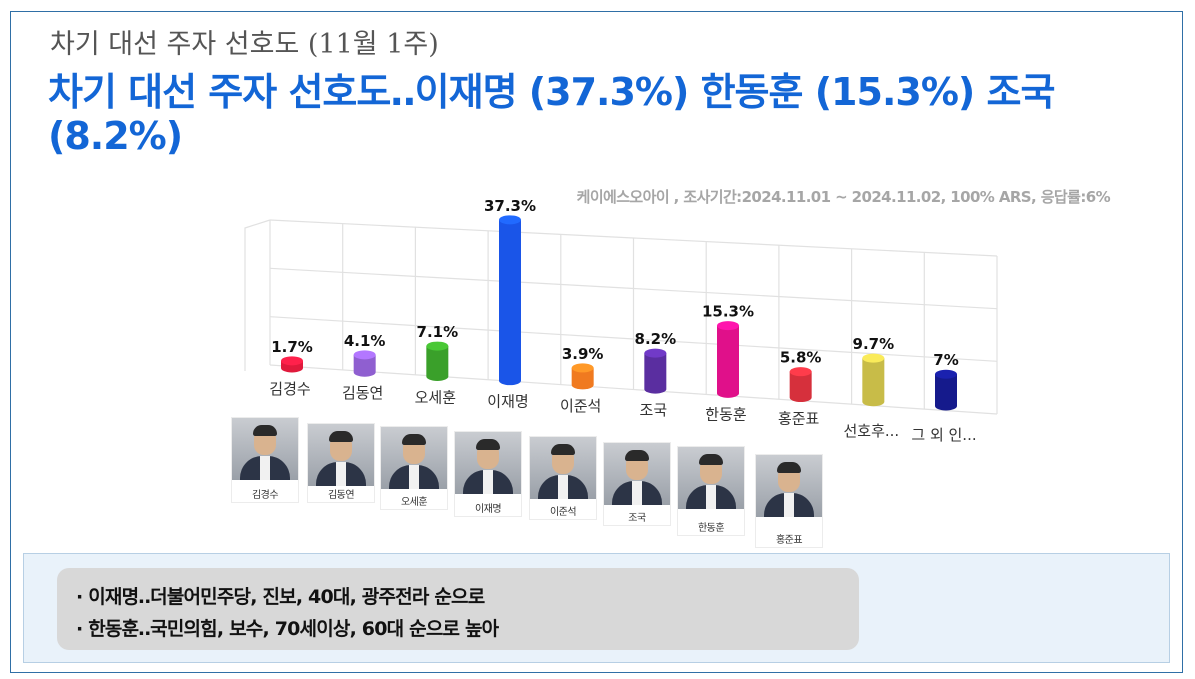  I want to click on bar-조국, so click(655, 373).